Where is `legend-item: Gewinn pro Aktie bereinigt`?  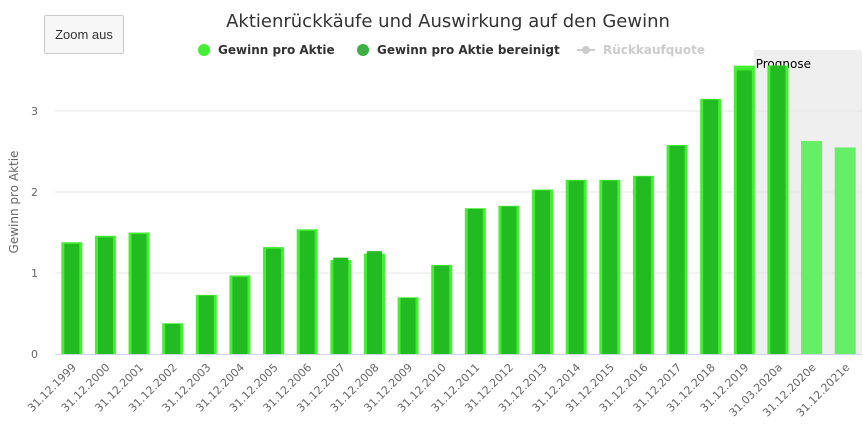 legend-item: Gewinn pro Aktie bereinigt is located at coordinates (458, 50).